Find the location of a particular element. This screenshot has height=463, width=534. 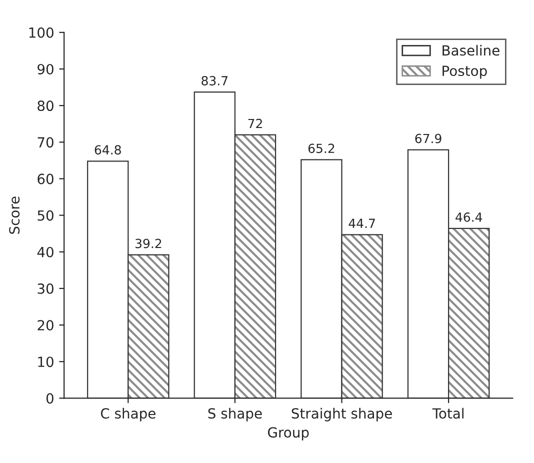

y-tick-label: 10 is located at coordinates (46, 362).